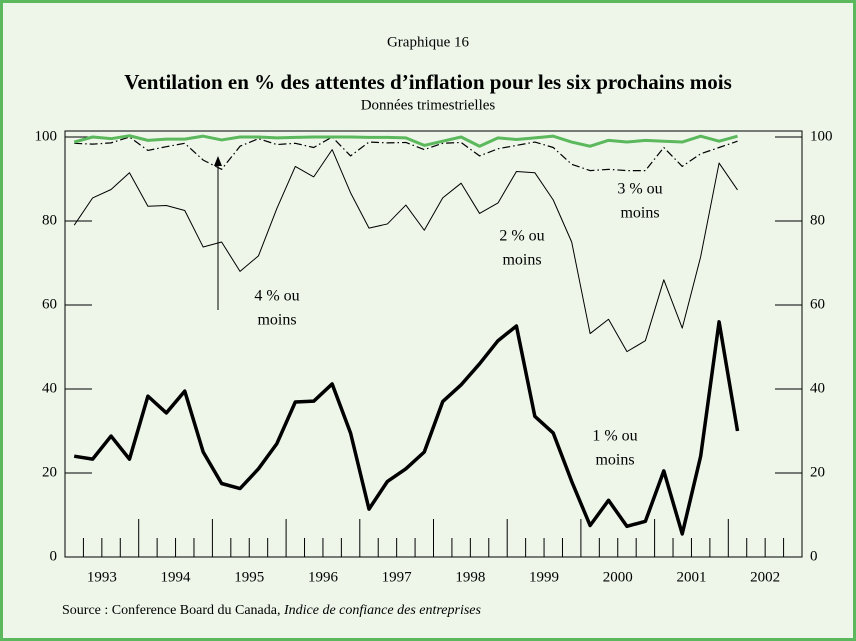 This screenshot has height=641, width=856. Describe the element at coordinates (765, 577) in the screenshot. I see `x-tick-label: 2002` at that location.